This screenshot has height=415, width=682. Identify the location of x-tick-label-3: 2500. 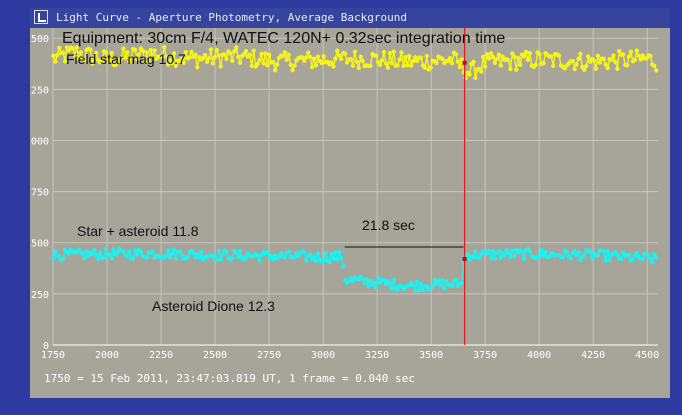
(215, 355).